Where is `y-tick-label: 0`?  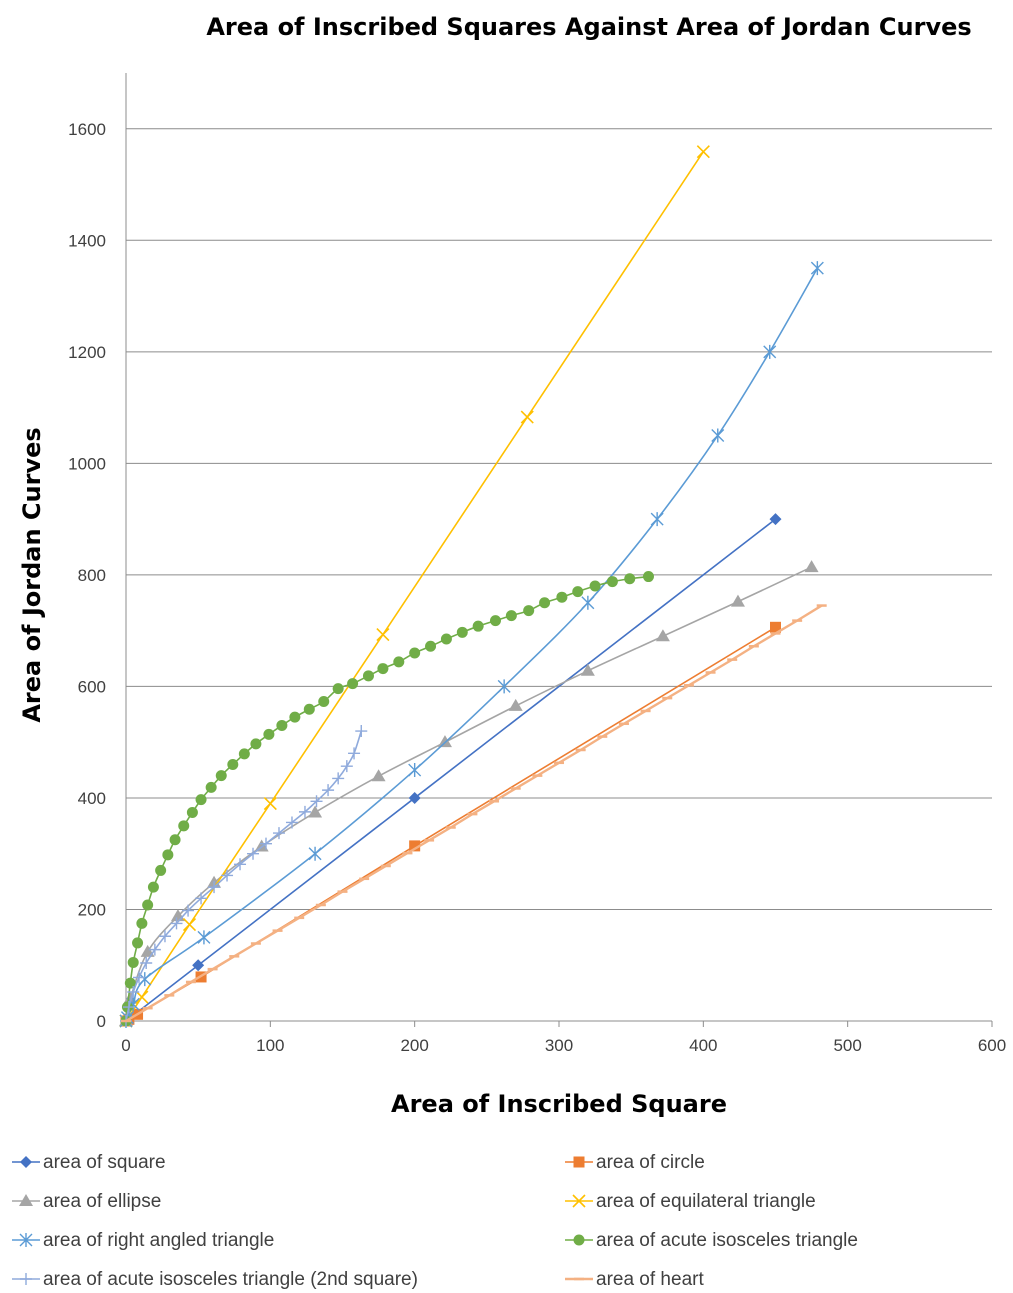 y-tick-label: 0 is located at coordinates (101, 1021).